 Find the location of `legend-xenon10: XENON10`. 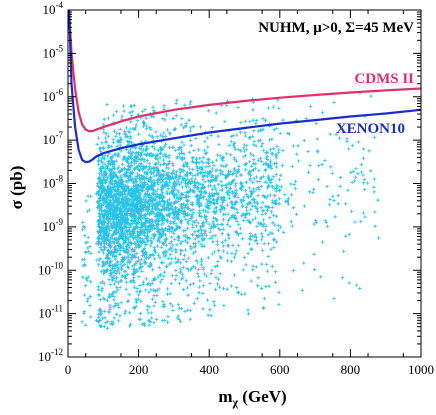

legend-xenon10: XENON10 is located at coordinates (370, 129).